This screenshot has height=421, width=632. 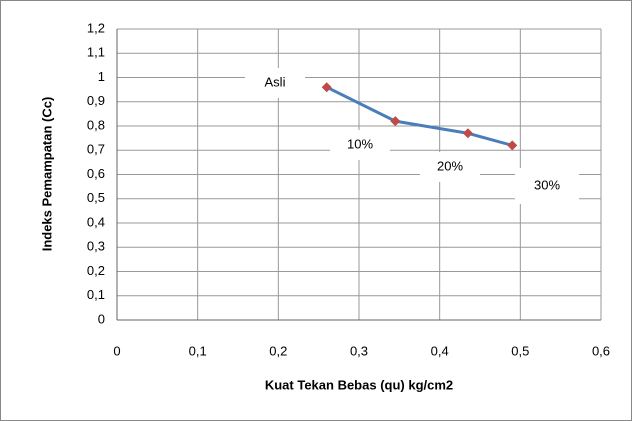 What do you see at coordinates (440, 350) in the screenshot?
I see `x-tick-label: 0,4` at bounding box center [440, 350].